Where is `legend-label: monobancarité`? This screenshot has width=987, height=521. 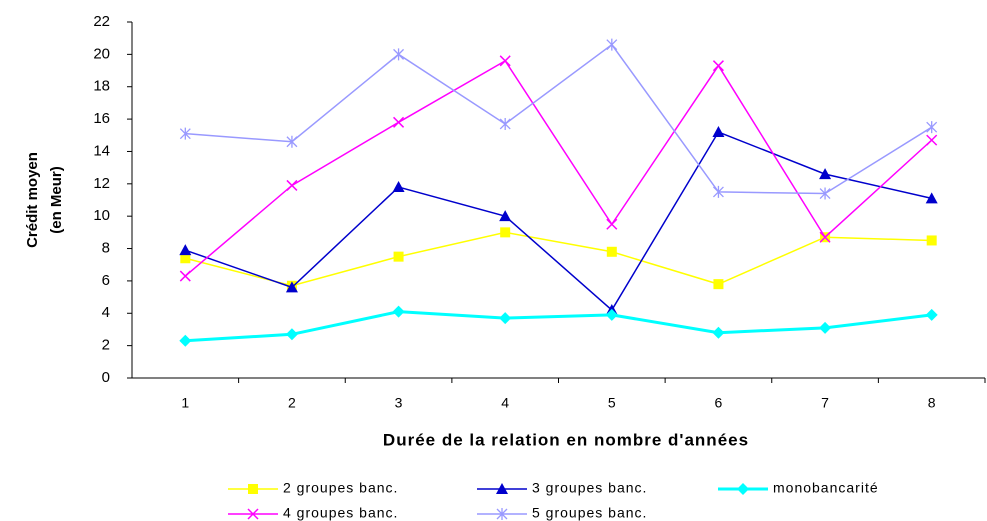 legend-label: monobancarité is located at coordinates (826, 488).